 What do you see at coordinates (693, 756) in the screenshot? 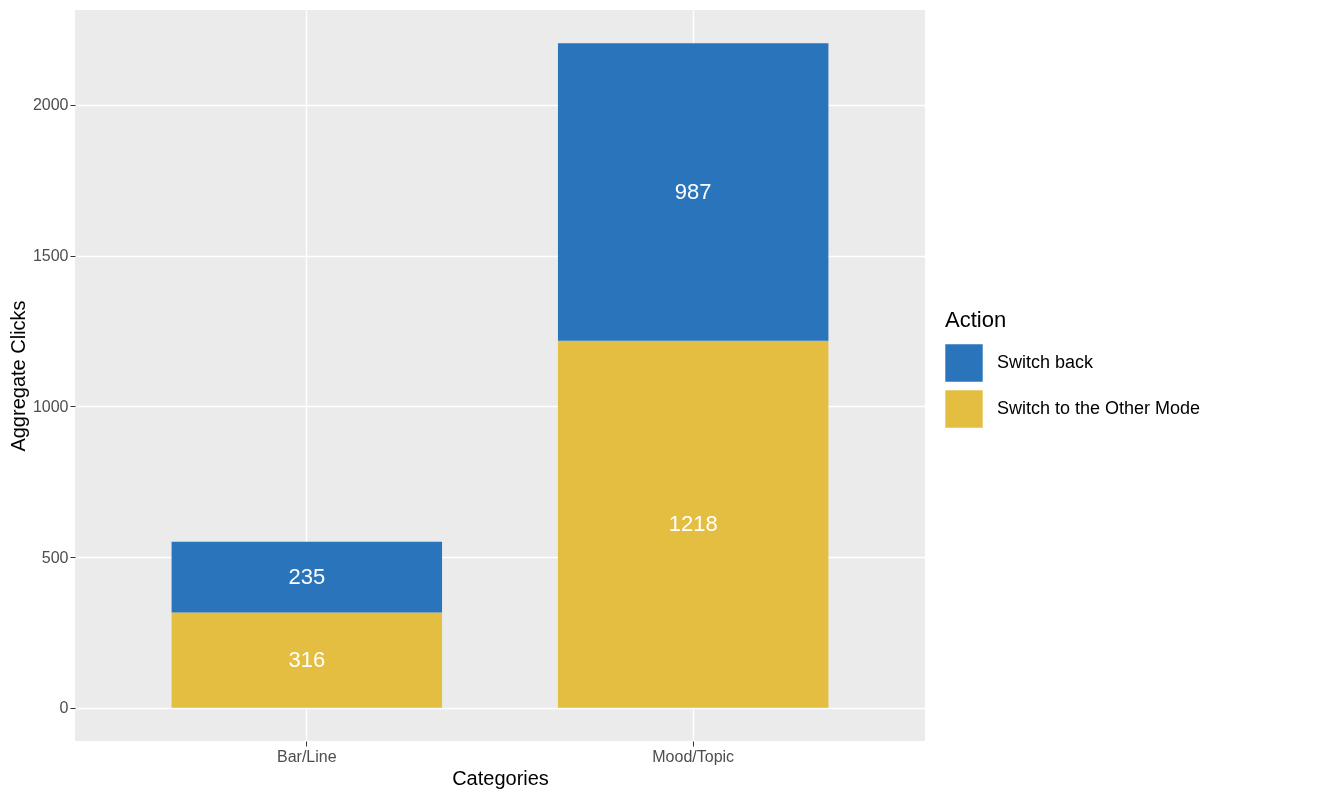
I see `x-tick-label: Mood/Topic` at bounding box center [693, 756].